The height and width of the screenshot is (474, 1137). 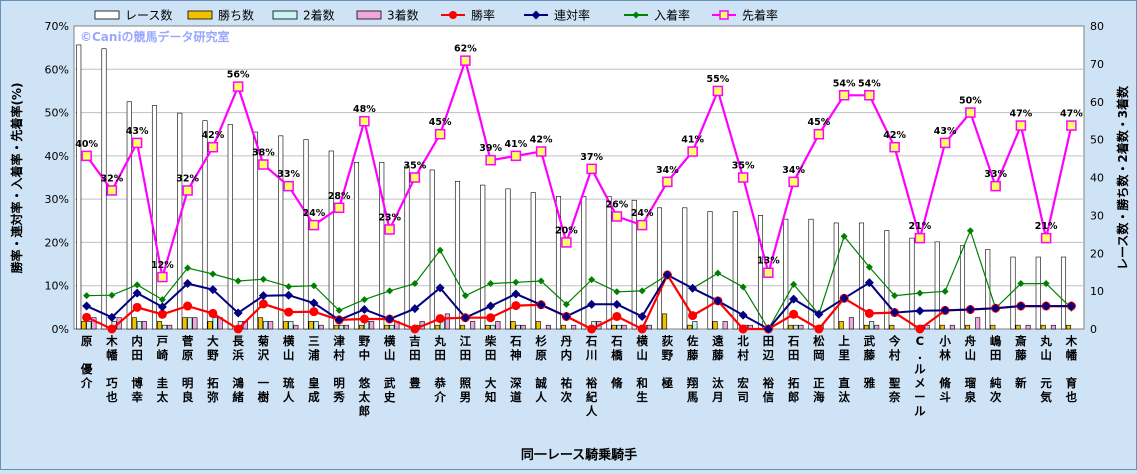 I want to click on x-tick-label: 嶋田 純次, so click(x=996, y=369).